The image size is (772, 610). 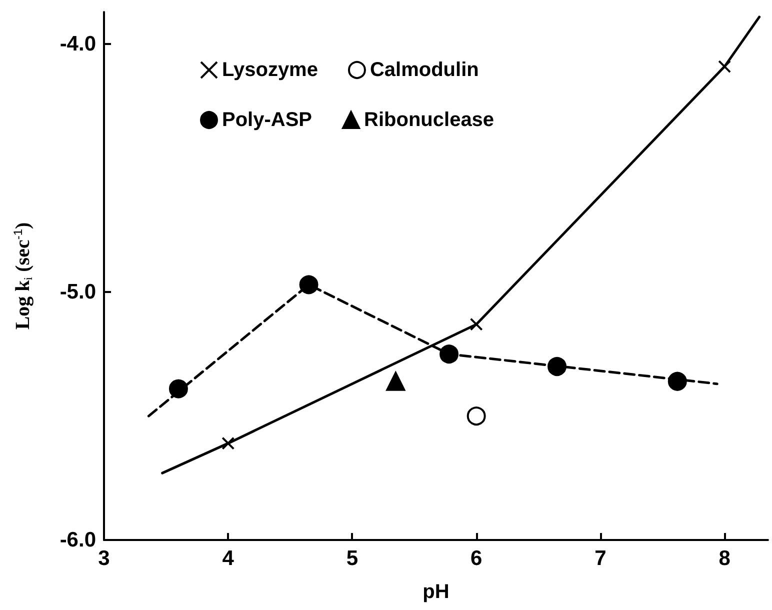 What do you see at coordinates (476, 558) in the screenshot?
I see `x-tick-label: 6` at bounding box center [476, 558].